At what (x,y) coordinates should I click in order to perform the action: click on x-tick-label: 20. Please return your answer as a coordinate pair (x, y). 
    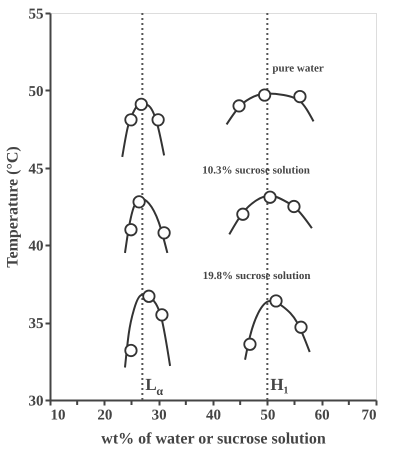
    Looking at the image, I should click on (104, 416).